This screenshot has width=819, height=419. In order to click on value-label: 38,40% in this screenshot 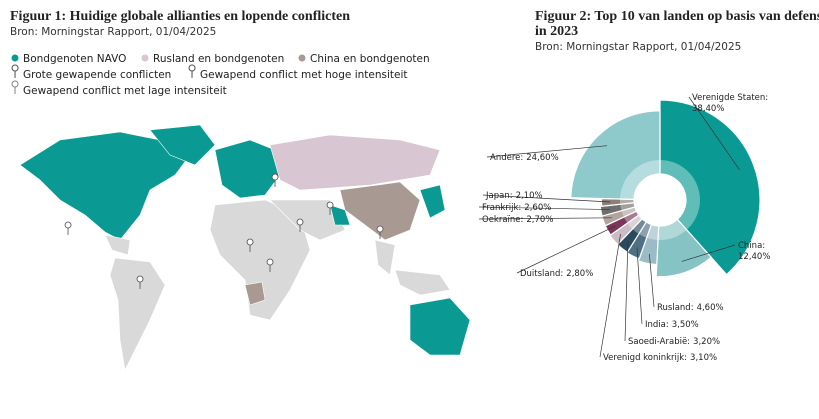, I will do `click(708, 109)`.